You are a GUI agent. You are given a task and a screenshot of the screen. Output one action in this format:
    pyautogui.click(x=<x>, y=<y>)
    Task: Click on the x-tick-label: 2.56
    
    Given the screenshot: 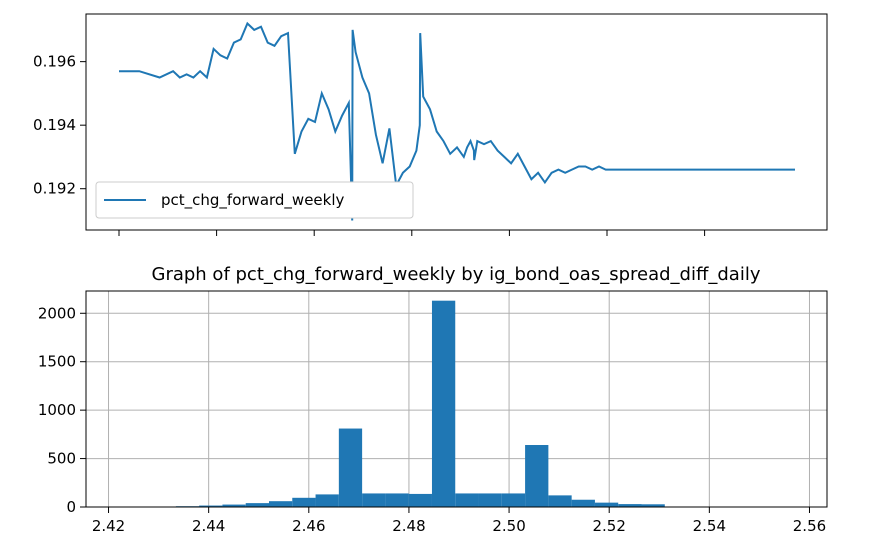 What is the action you would take?
    pyautogui.click(x=809, y=526)
    